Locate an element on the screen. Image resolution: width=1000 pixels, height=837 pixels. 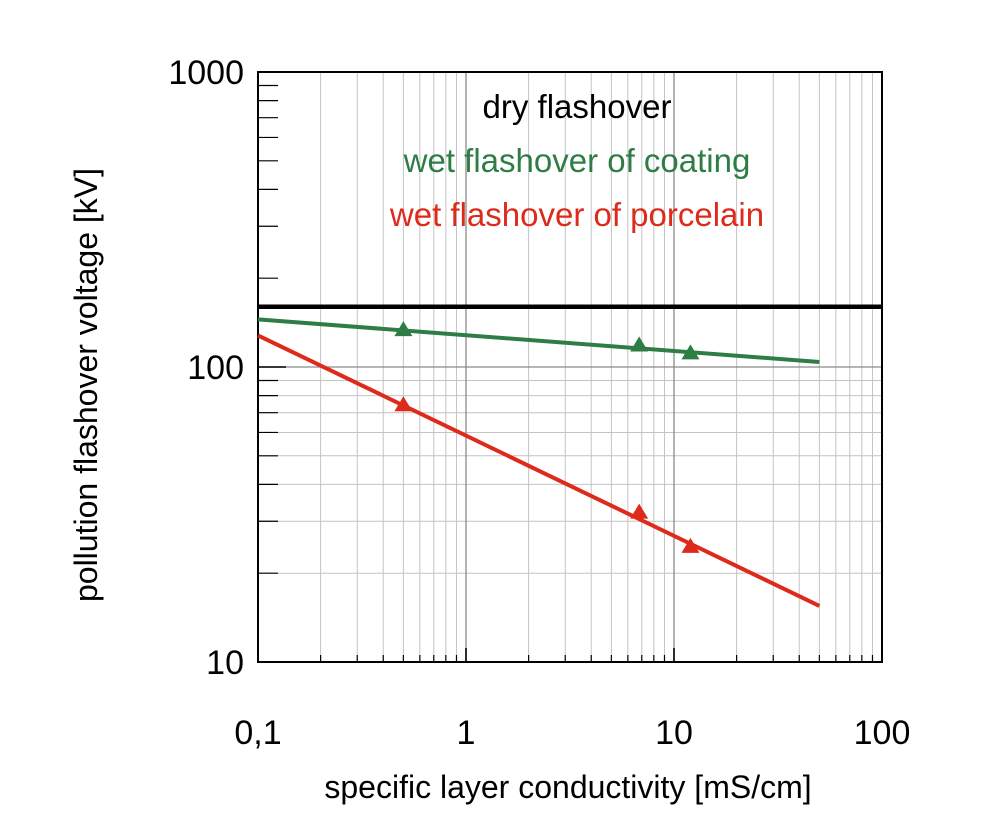
y-tick-label: 100 is located at coordinates (215, 368).